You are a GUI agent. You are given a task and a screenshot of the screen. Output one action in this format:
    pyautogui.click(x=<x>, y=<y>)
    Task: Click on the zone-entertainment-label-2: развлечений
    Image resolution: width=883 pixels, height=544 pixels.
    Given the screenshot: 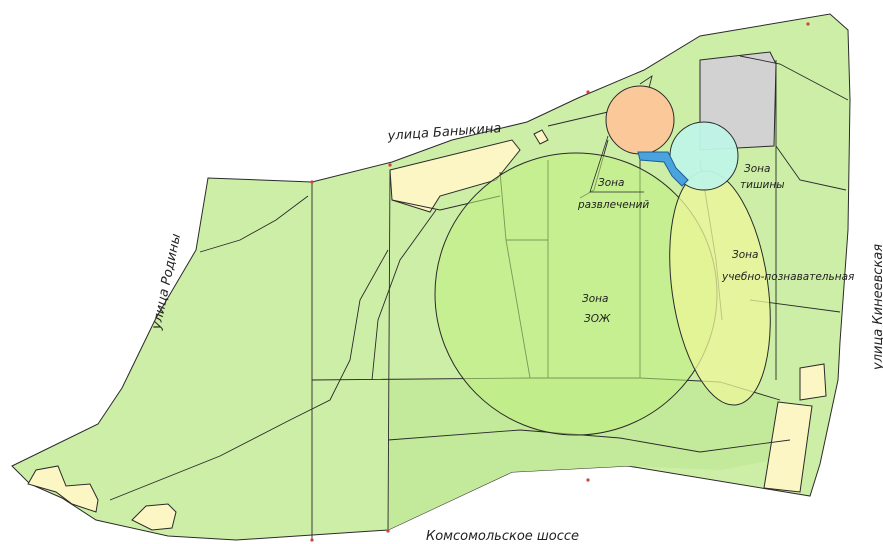 What is the action you would take?
    pyautogui.click(x=613, y=205)
    